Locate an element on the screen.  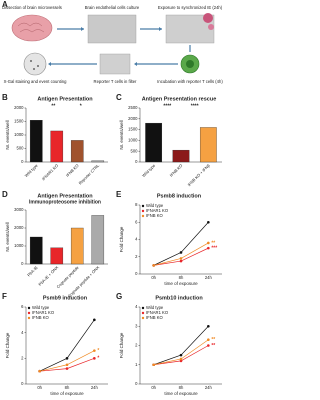
panel-label: G is located at coordinates (119, 296).